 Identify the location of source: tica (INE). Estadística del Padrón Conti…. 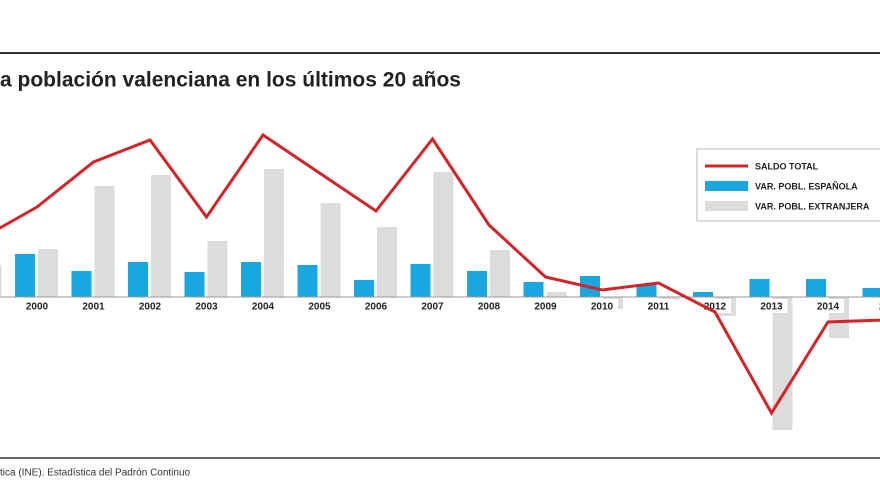
(95, 473).